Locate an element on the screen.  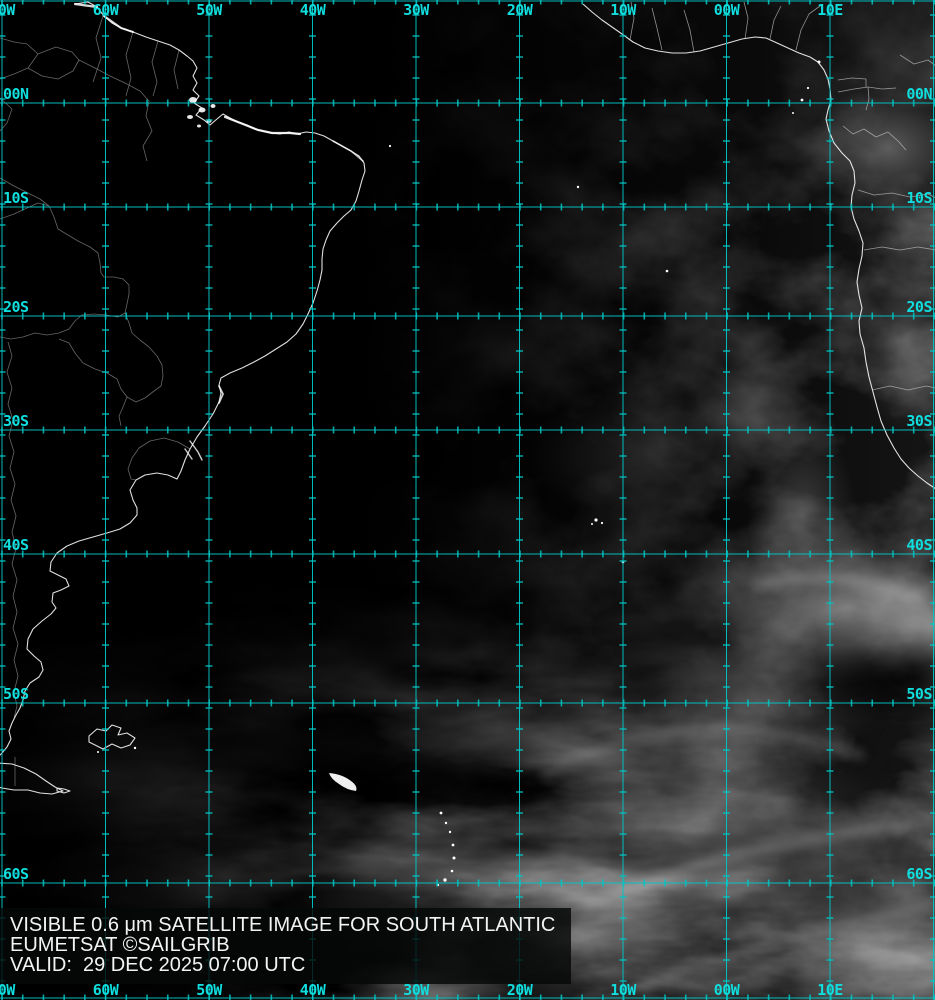
bright-coast-segments is located at coordinates (218, 231).